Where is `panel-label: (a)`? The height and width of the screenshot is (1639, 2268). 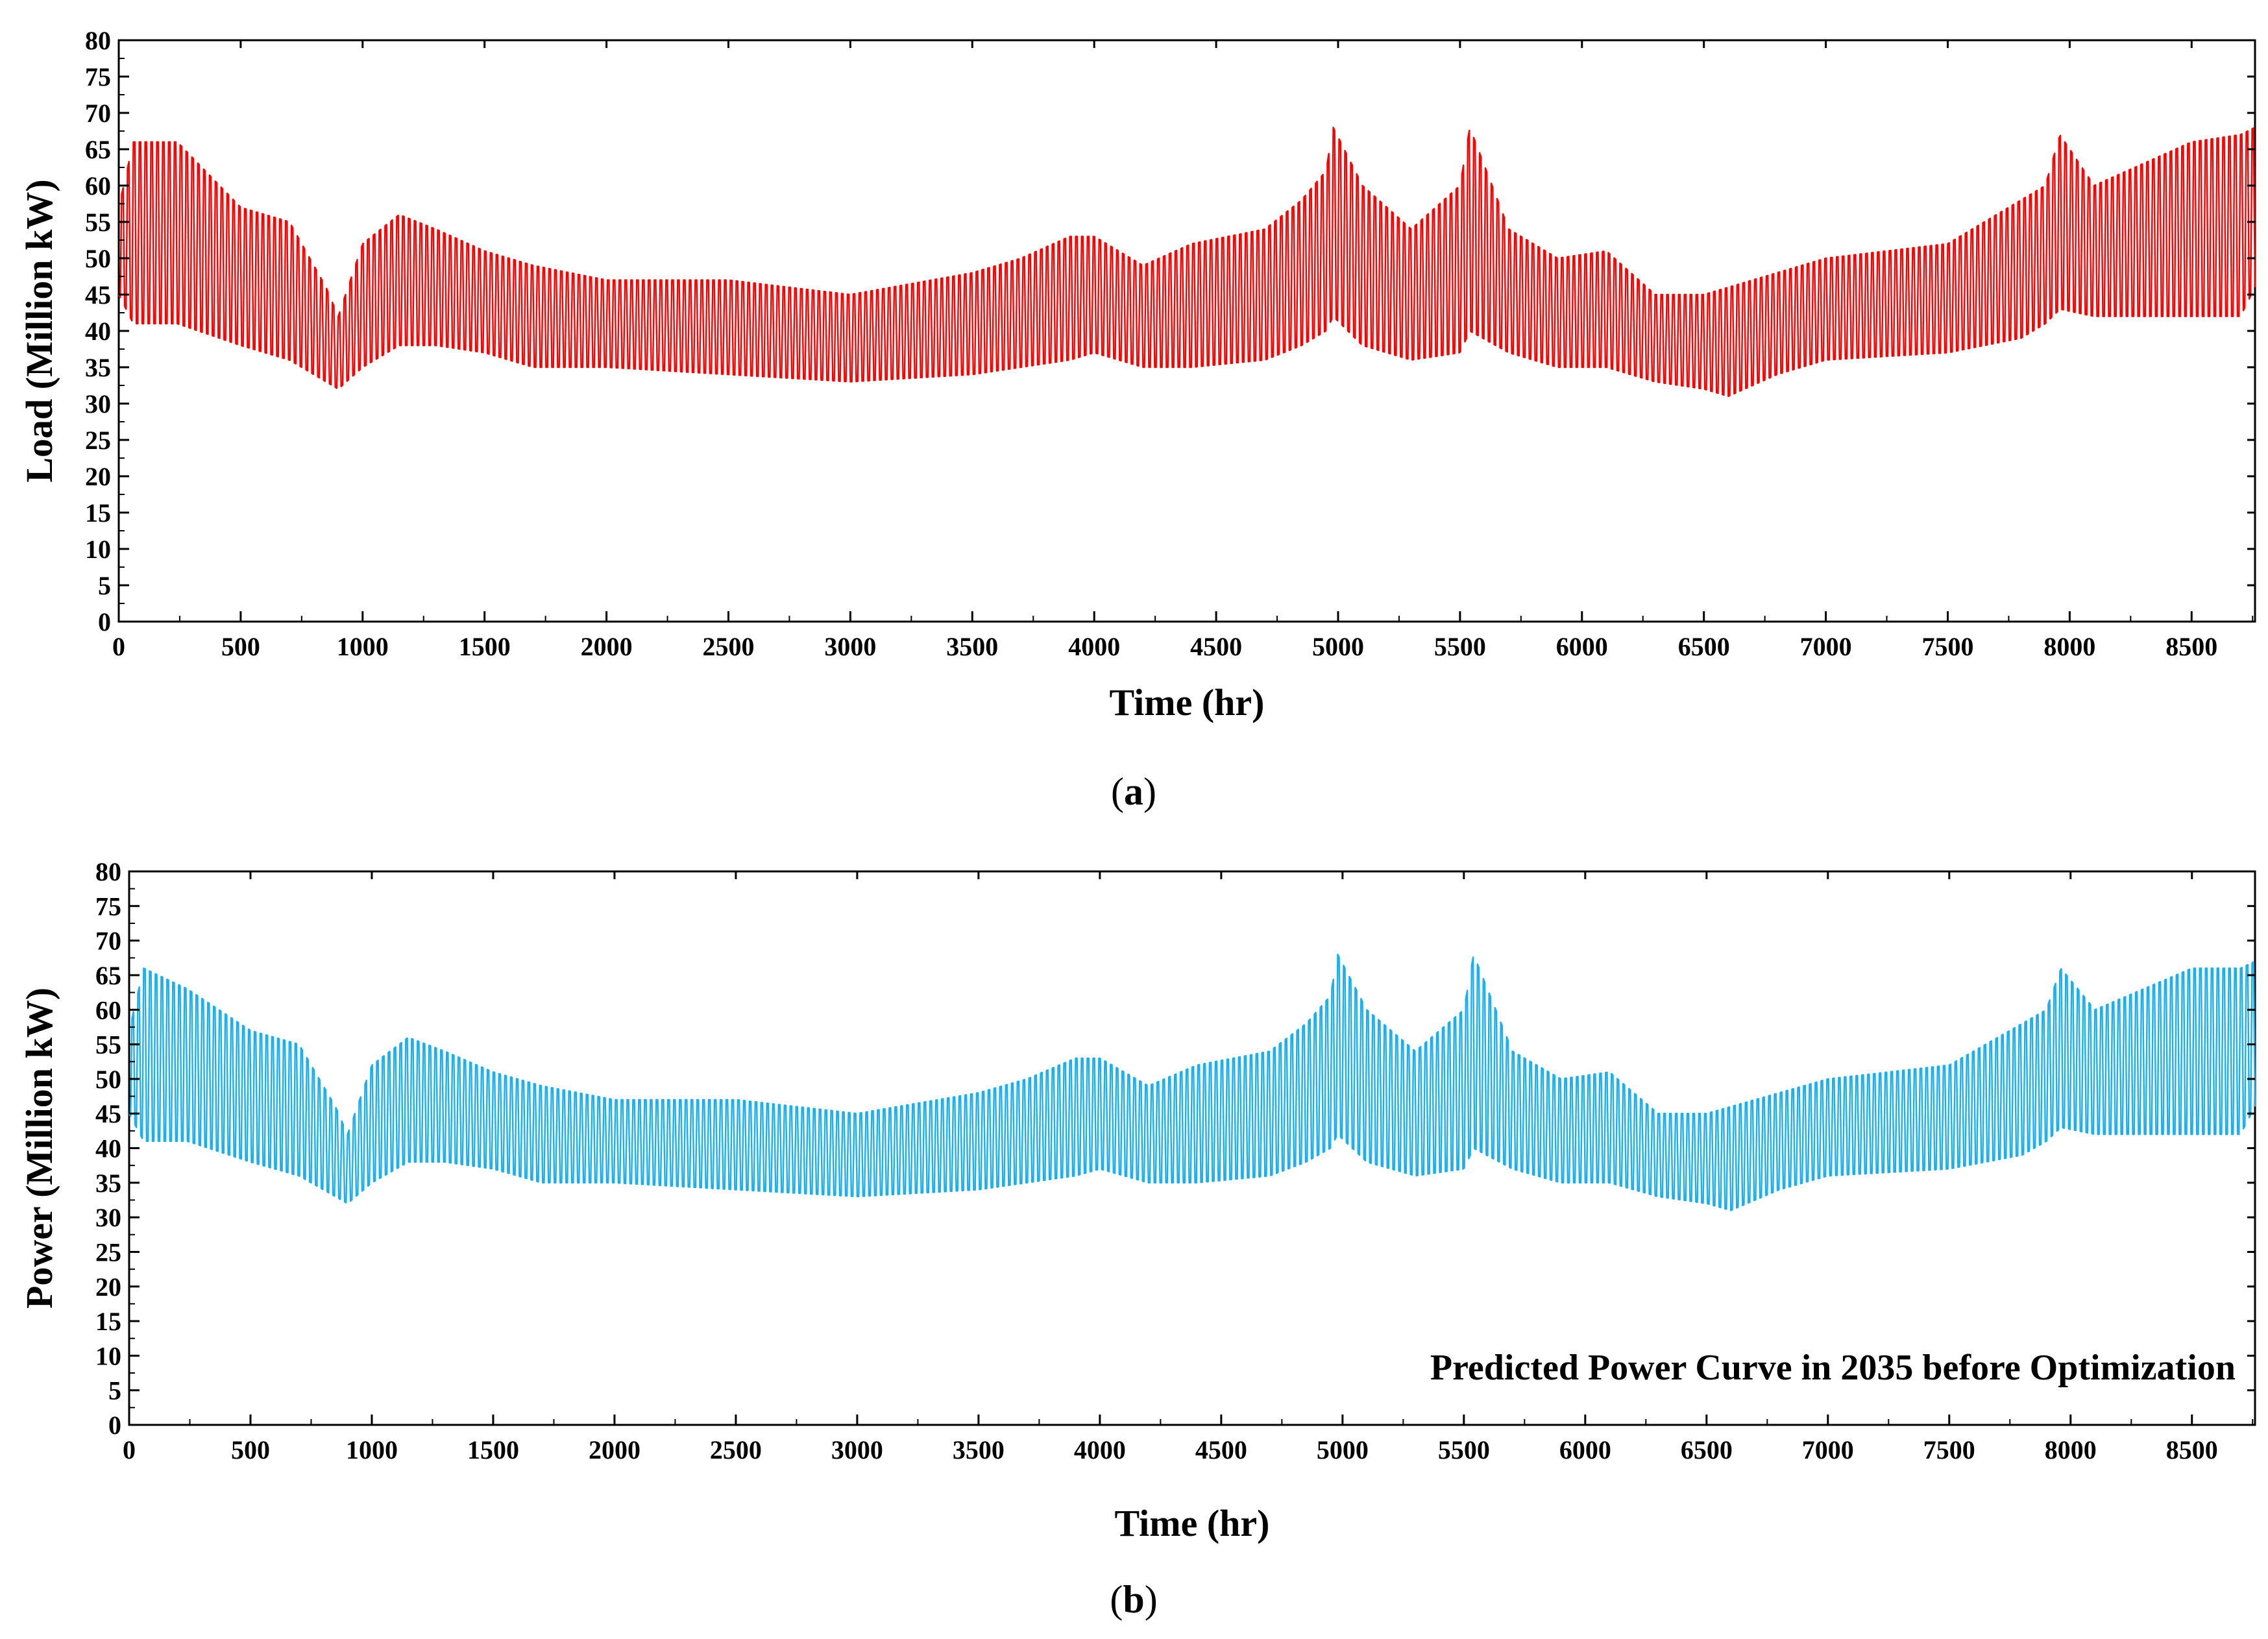 panel-label: (a) is located at coordinates (1133, 791).